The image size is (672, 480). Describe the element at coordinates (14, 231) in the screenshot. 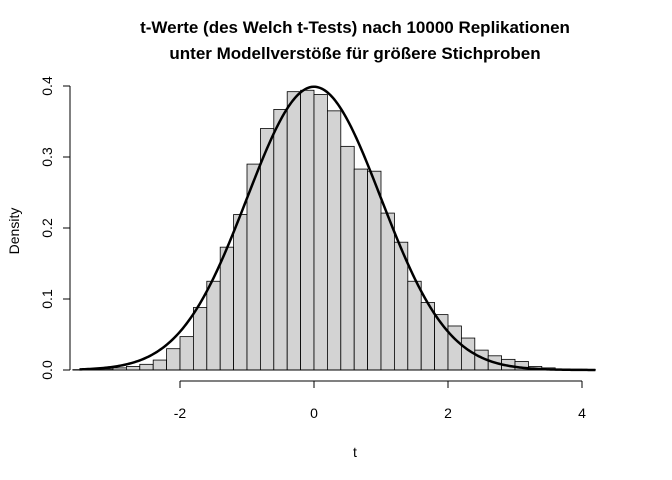

I see `y-axis-label: Density` at that location.